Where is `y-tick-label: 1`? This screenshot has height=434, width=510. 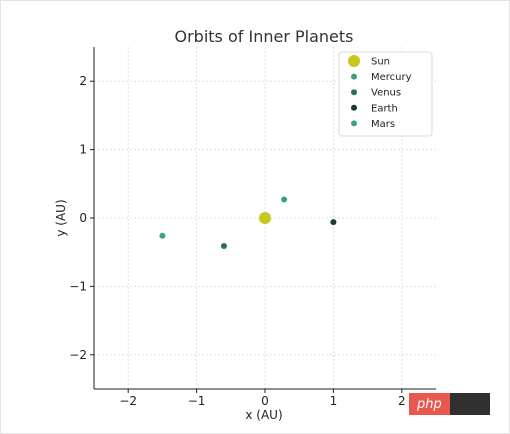 y-tick-label: 1 is located at coordinates (83, 150).